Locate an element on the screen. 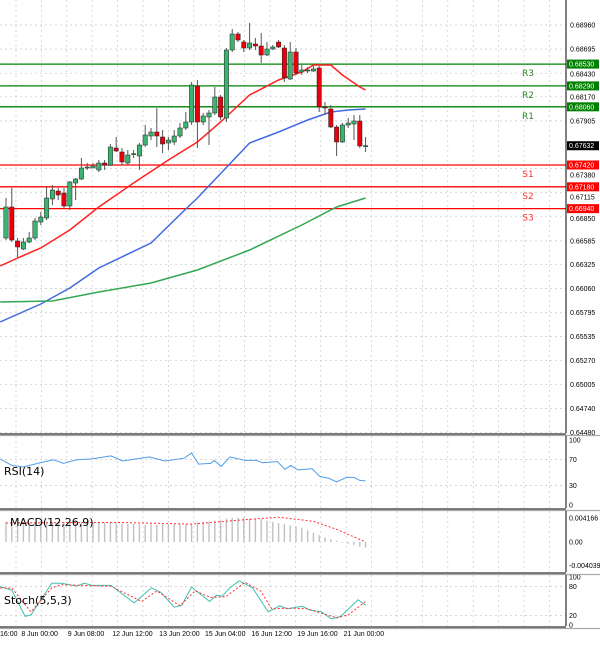  macd-signal-line is located at coordinates (185, 529).